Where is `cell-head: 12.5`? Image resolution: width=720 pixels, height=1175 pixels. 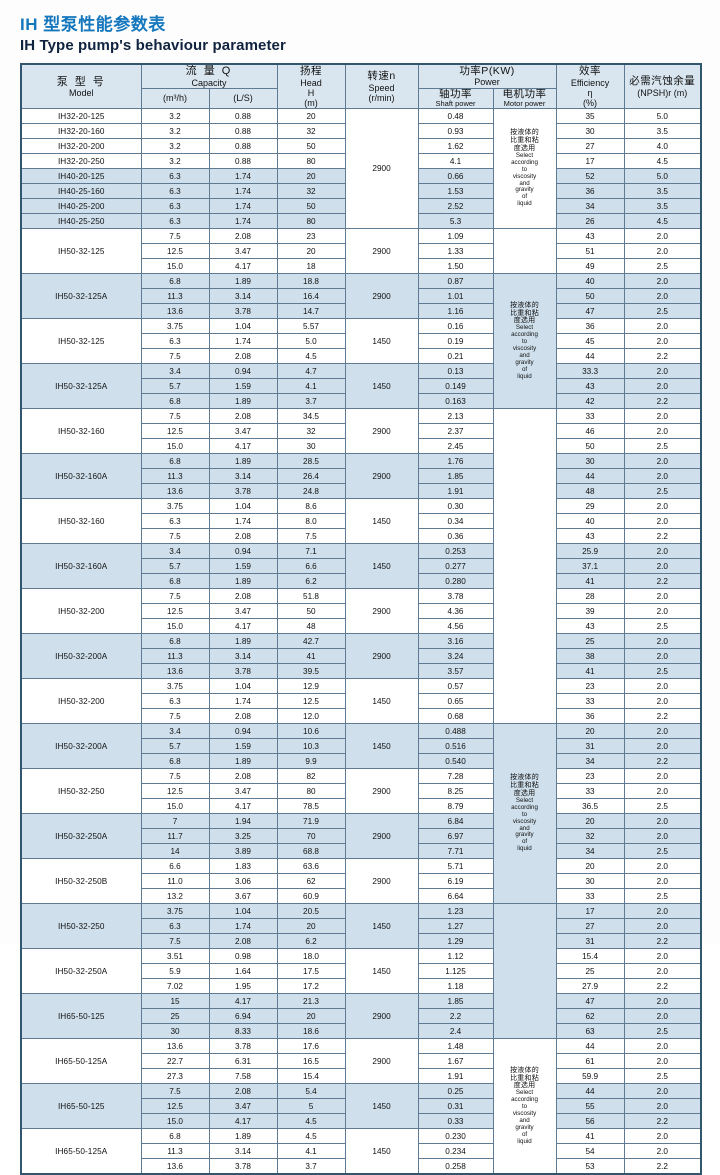 cell-head: 12.5 is located at coordinates (311, 701).